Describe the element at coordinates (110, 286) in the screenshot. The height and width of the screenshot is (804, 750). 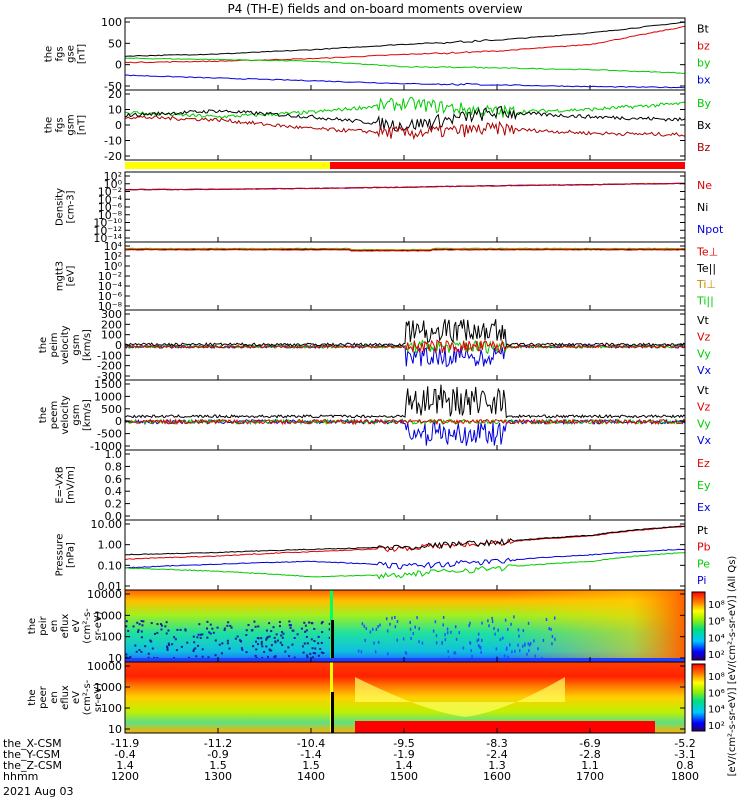
I see `y-tick-label: 10⁻⁴` at that location.